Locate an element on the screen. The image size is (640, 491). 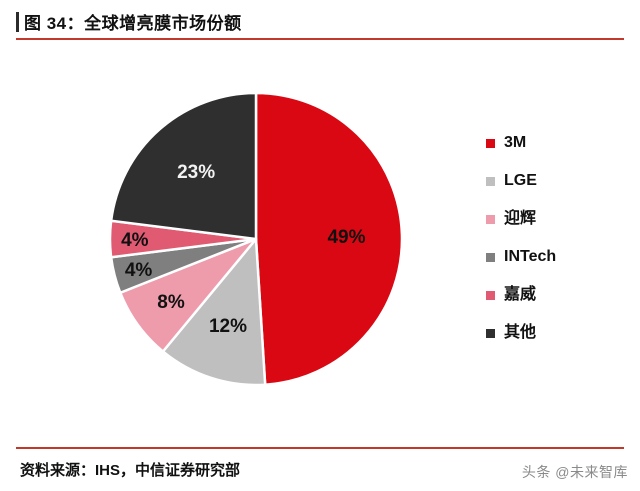
source-note: 资料来源：IHS，中信证券研究部 is located at coordinates (130, 470).